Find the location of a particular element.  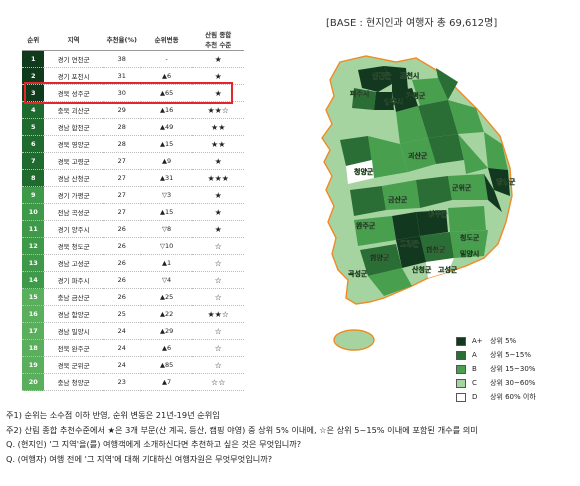

highlight-box is located at coordinates (128, 93).